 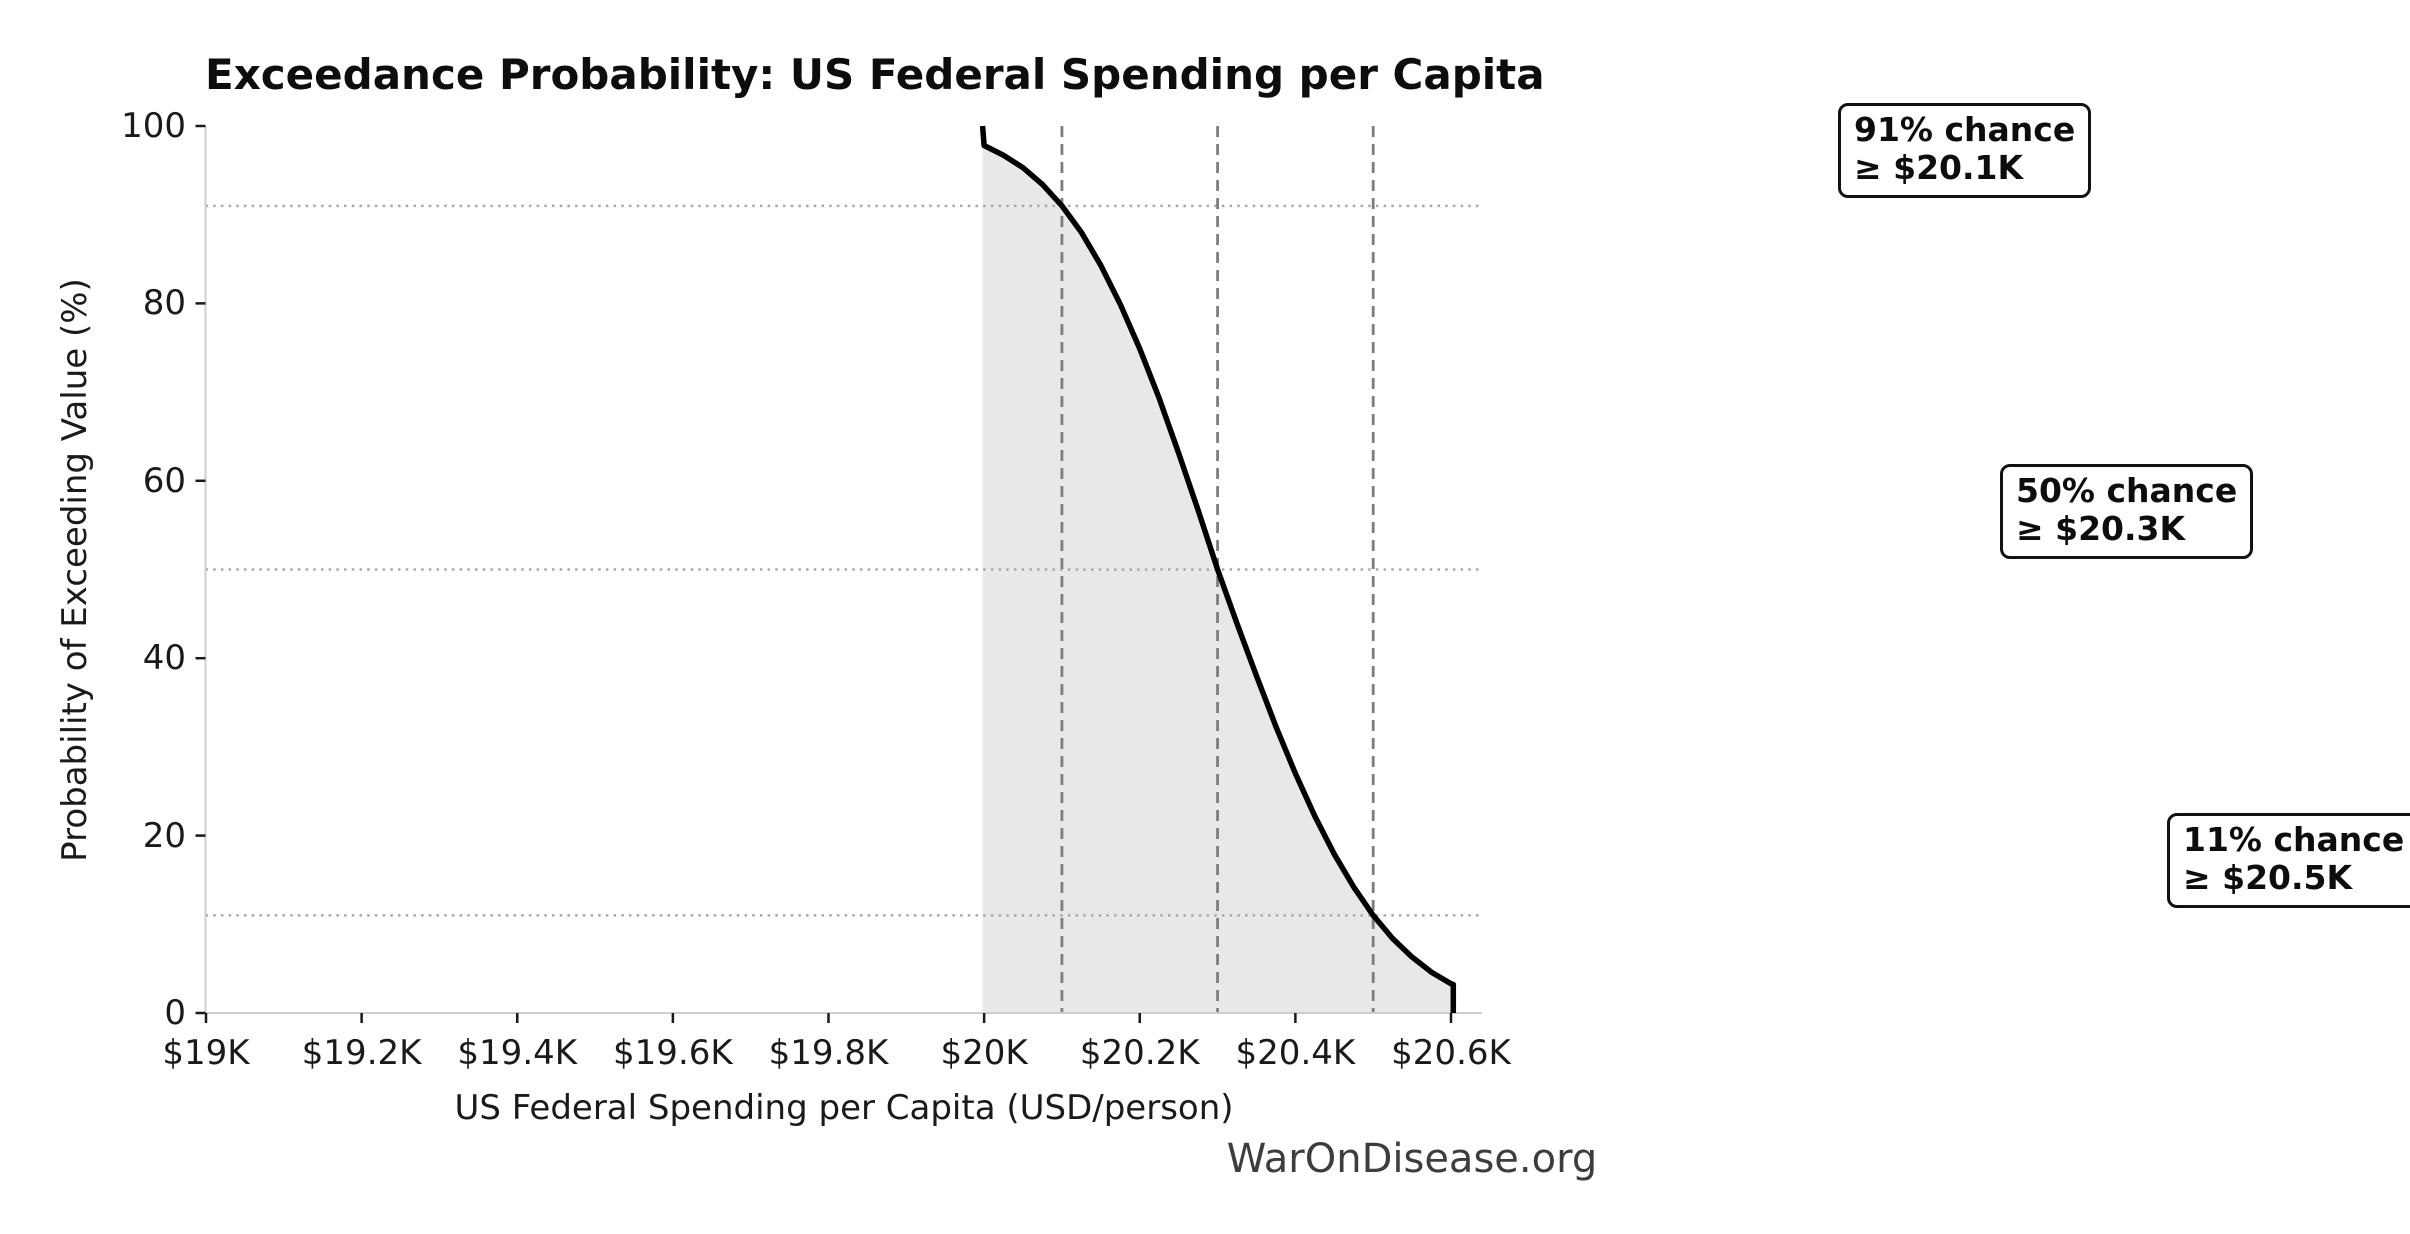 What do you see at coordinates (164, 658) in the screenshot?
I see `y-tick-label: 40` at bounding box center [164, 658].